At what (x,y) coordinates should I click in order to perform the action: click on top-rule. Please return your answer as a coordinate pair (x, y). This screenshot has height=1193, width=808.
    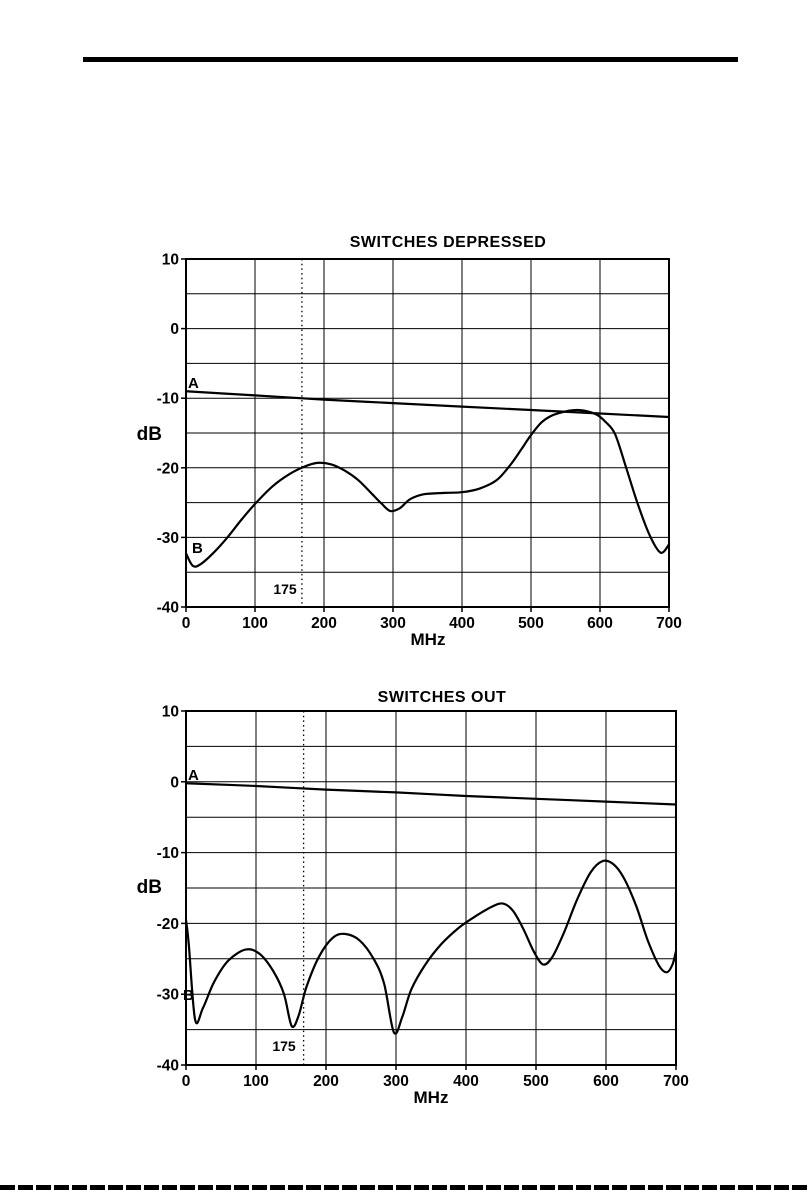
    Looking at the image, I should click on (410, 59).